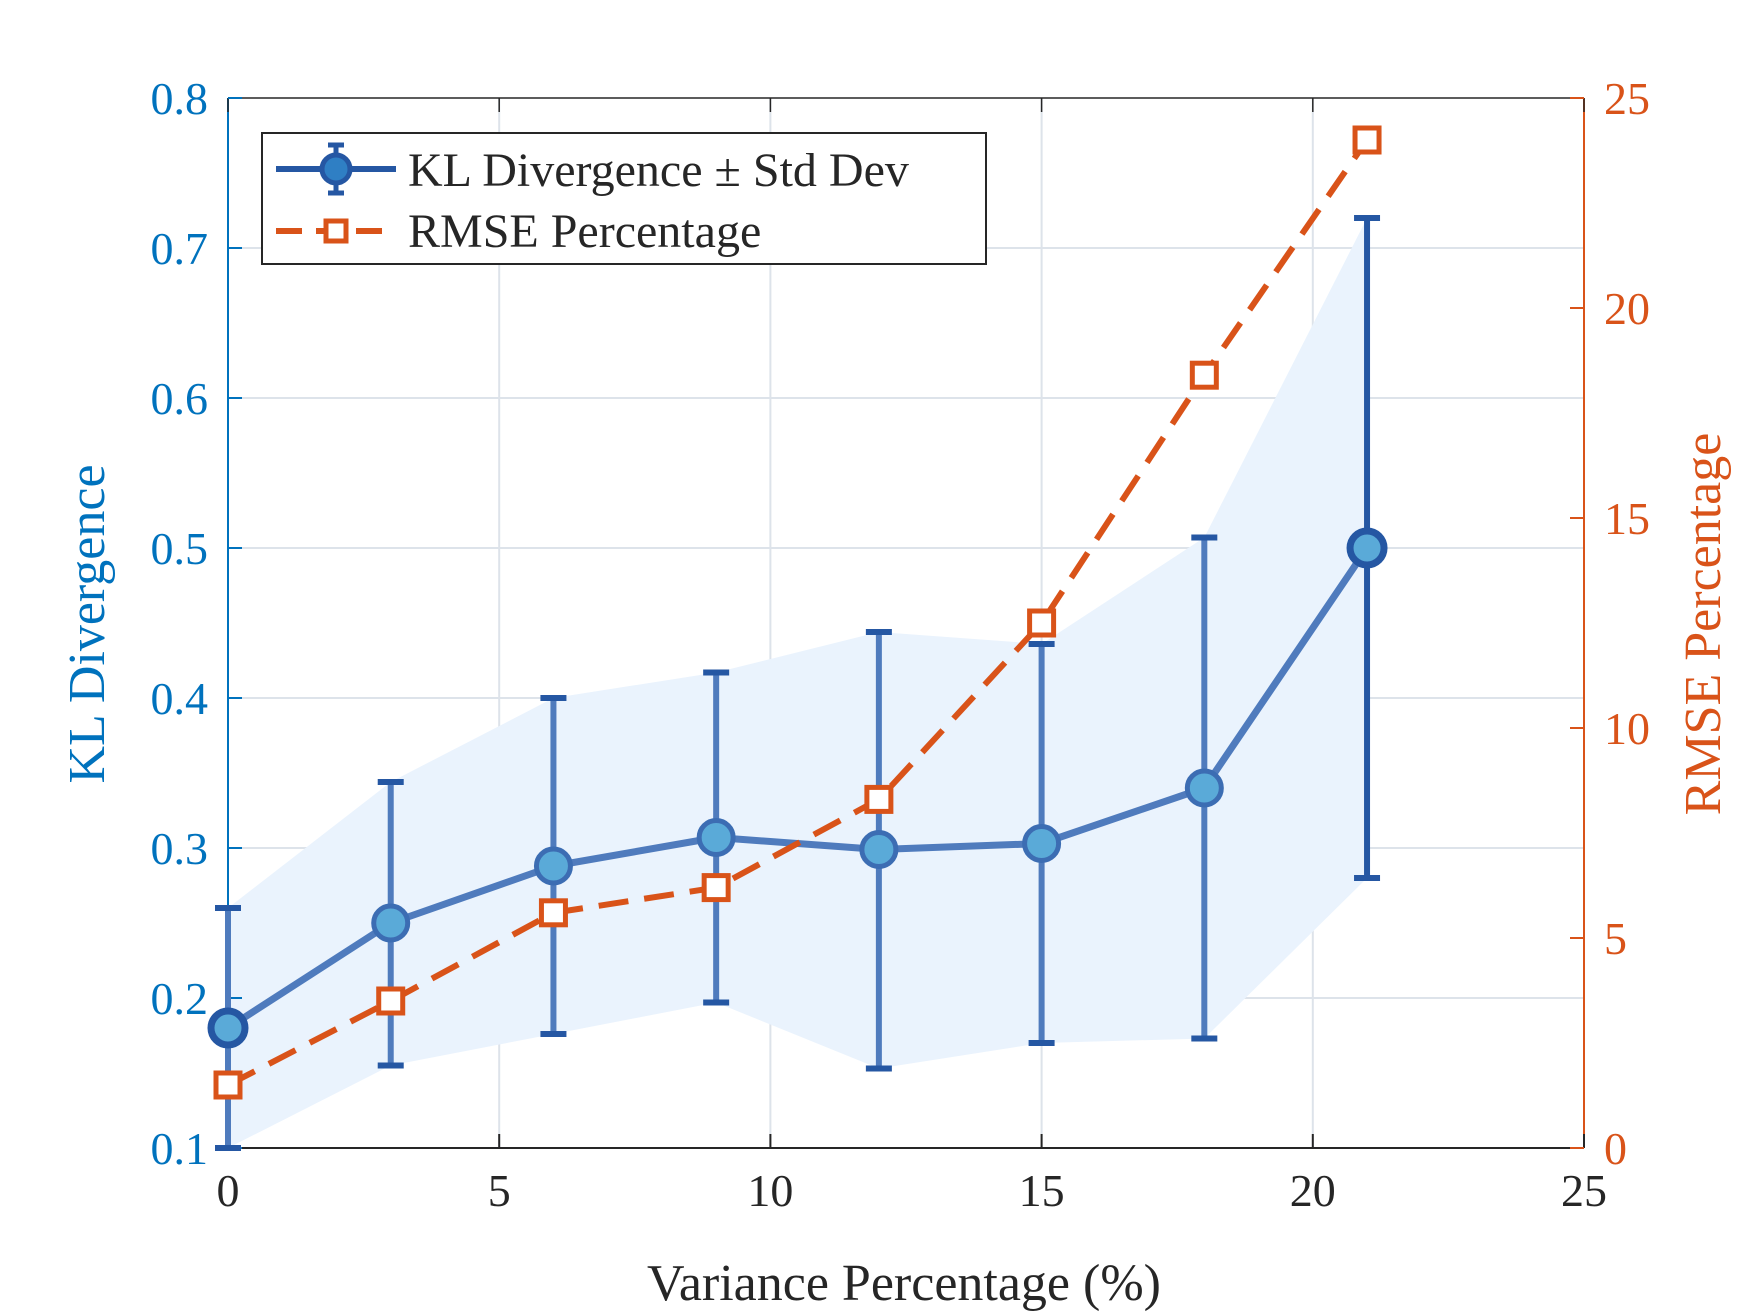 The height and width of the screenshot is (1313, 1750). What do you see at coordinates (1584, 1190) in the screenshot?
I see `x-tick-label-5: 25` at bounding box center [1584, 1190].